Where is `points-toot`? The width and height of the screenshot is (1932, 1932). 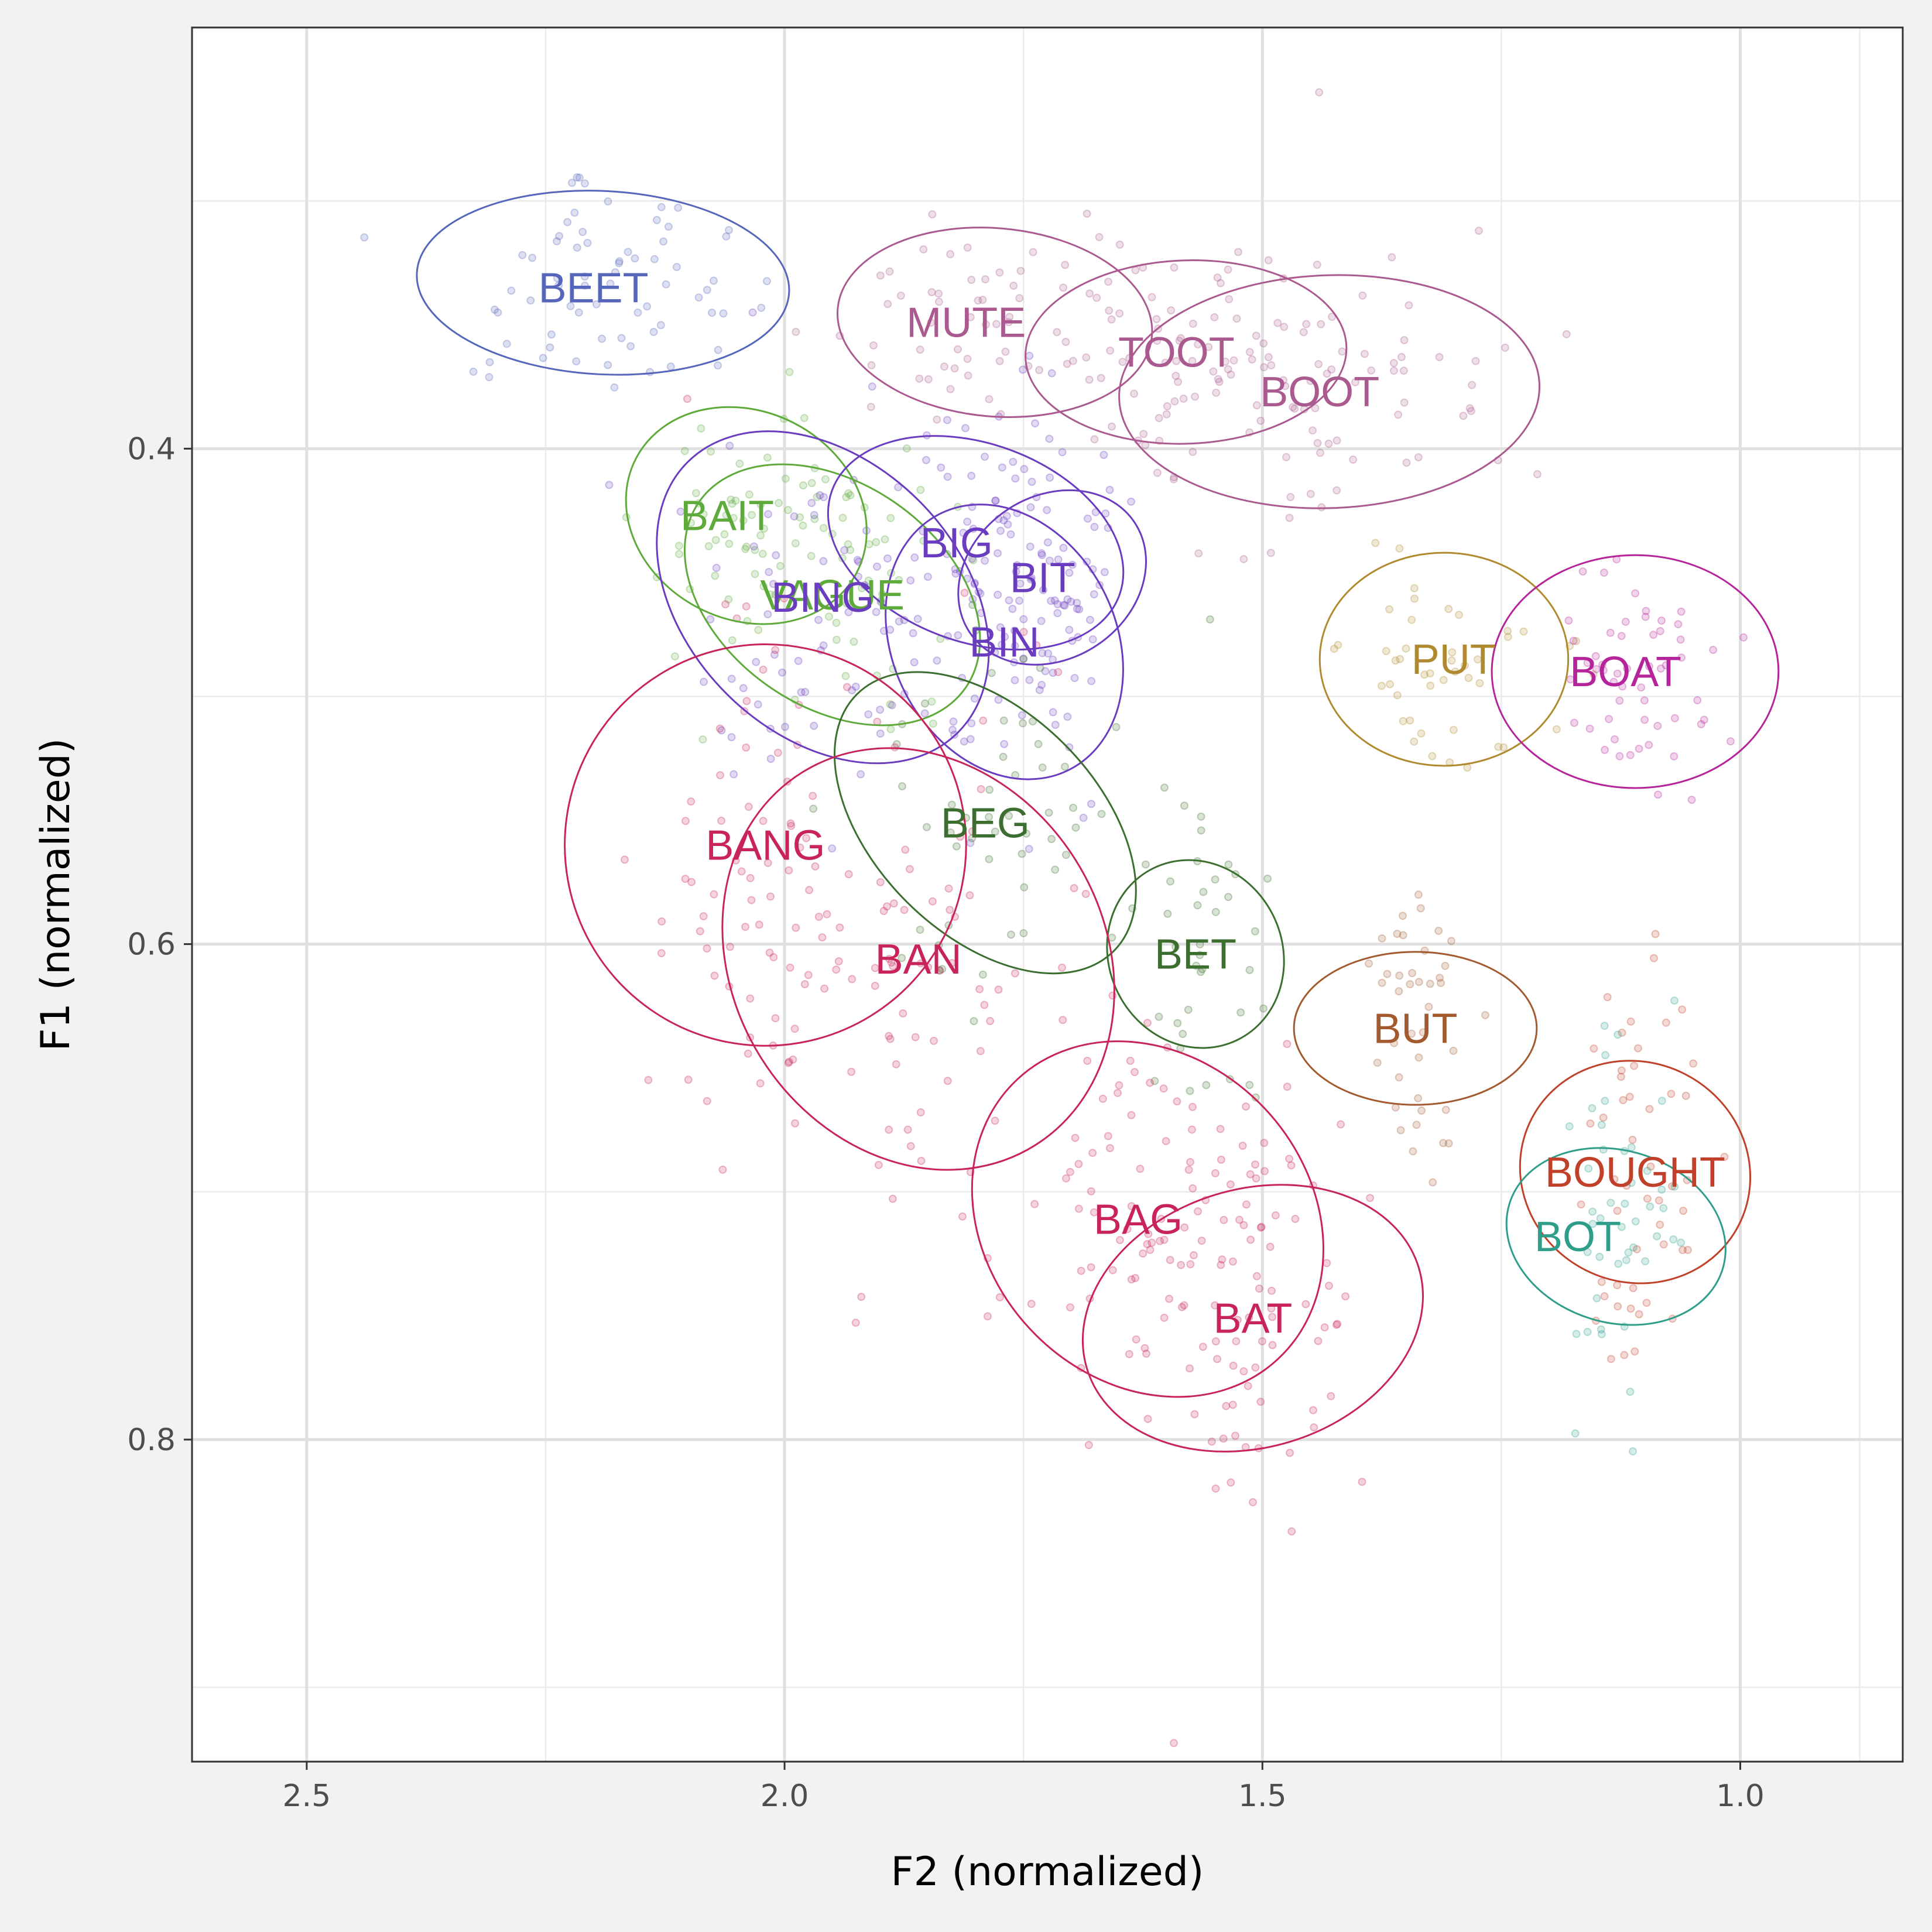 points-toot is located at coordinates (1232, 269).